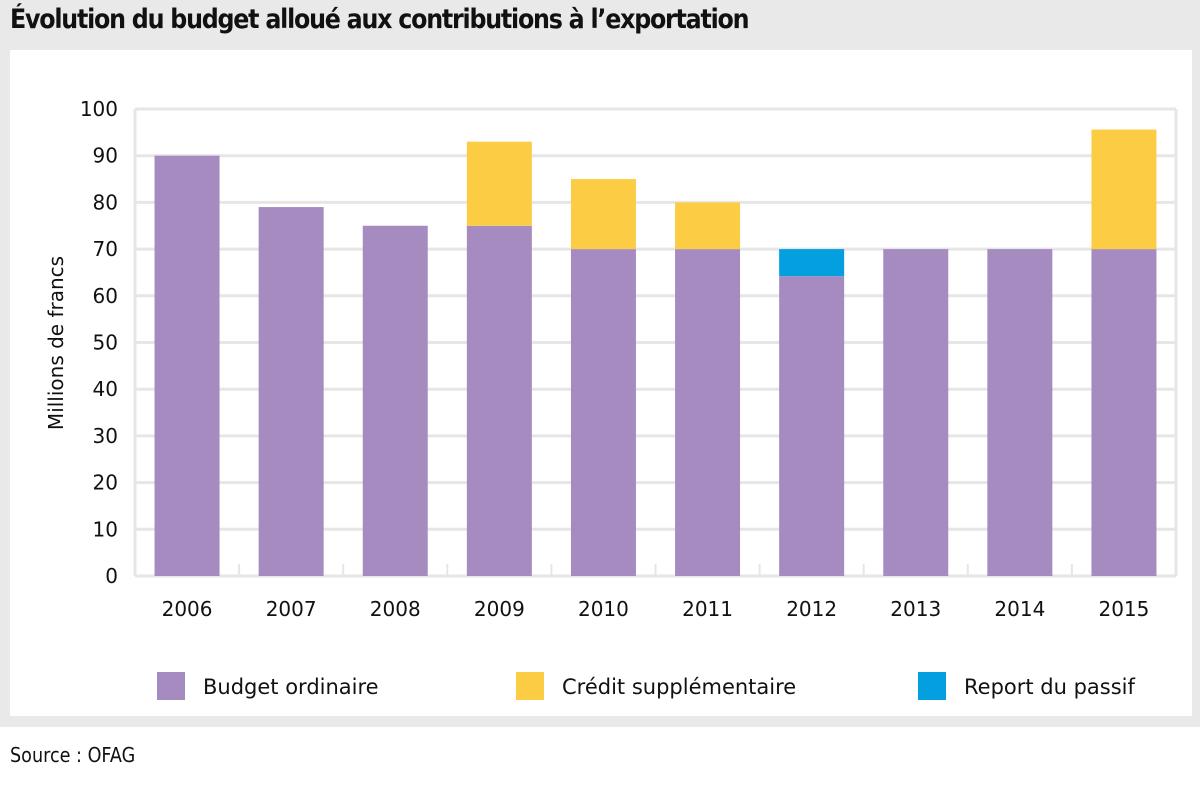 The image size is (1200, 786). What do you see at coordinates (73, 755) in the screenshot?
I see `source-note: Source : OFAG` at bounding box center [73, 755].